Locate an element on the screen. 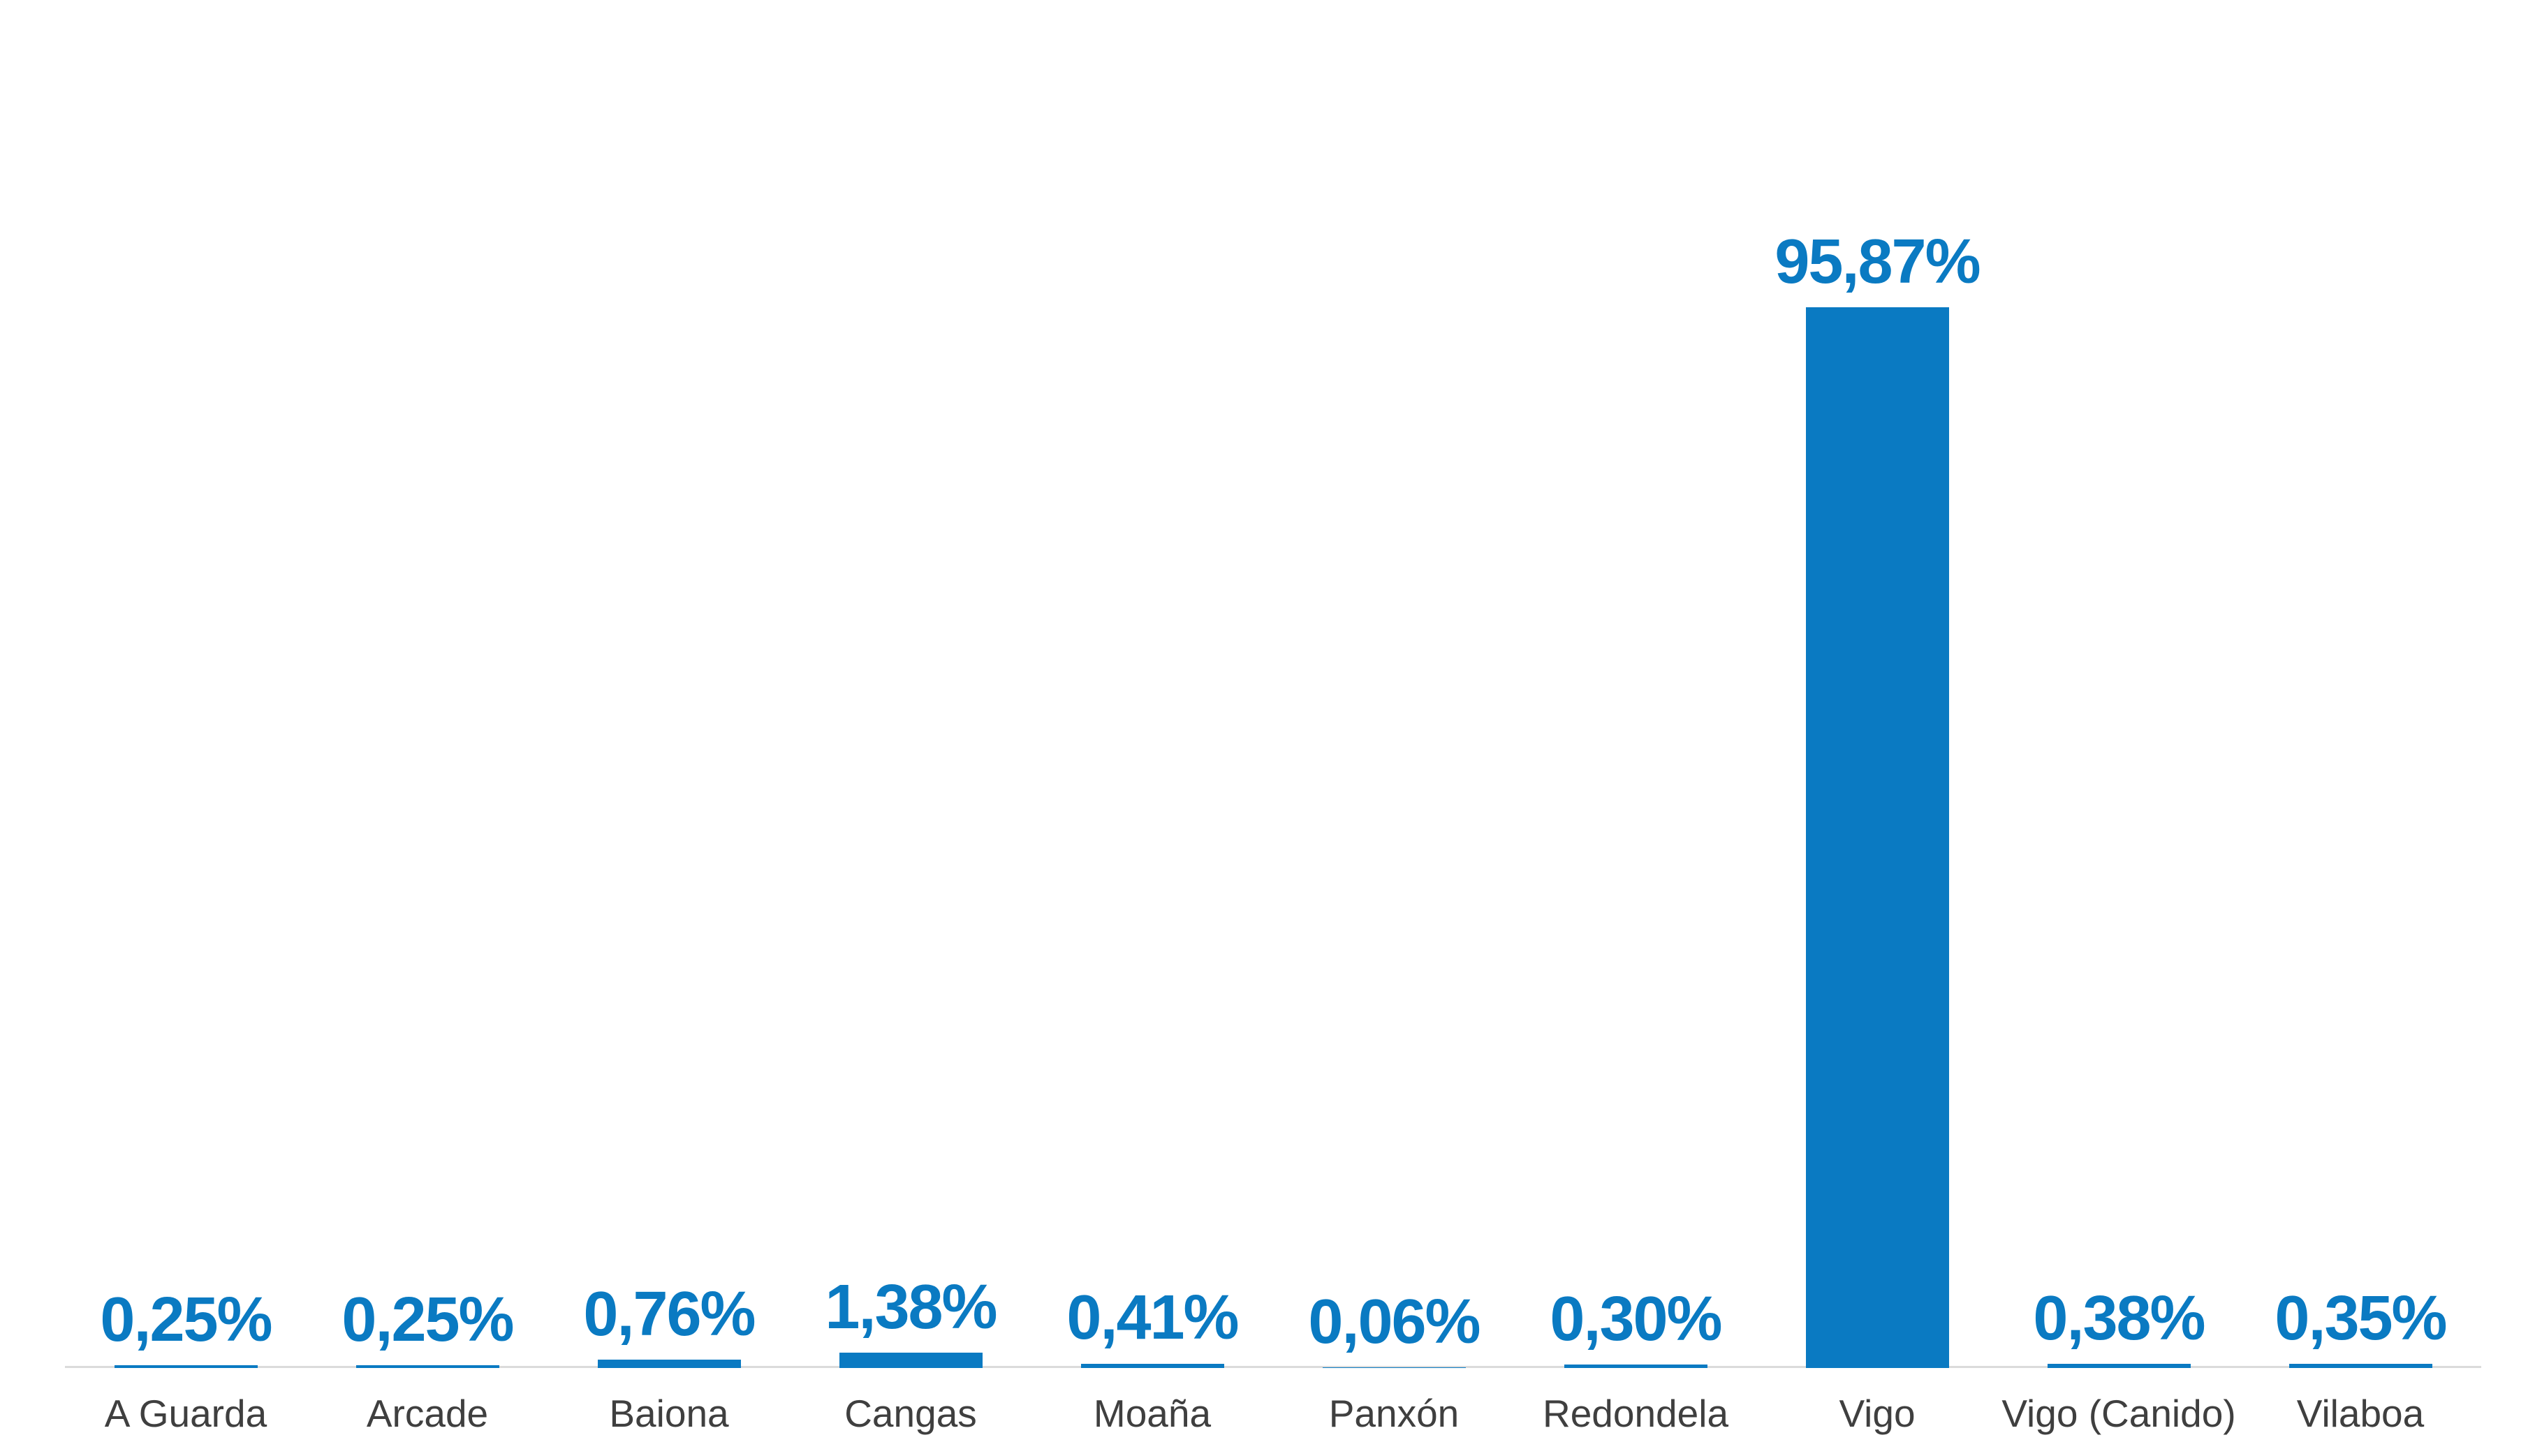  x-axis-category-label: Redondela is located at coordinates (1636, 1413).